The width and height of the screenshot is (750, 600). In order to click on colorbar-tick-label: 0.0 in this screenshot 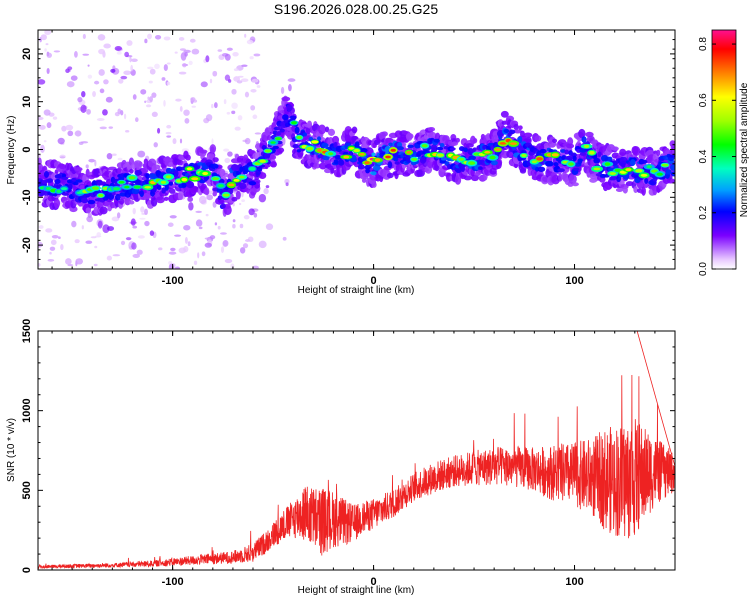, I will do `click(703, 269)`.